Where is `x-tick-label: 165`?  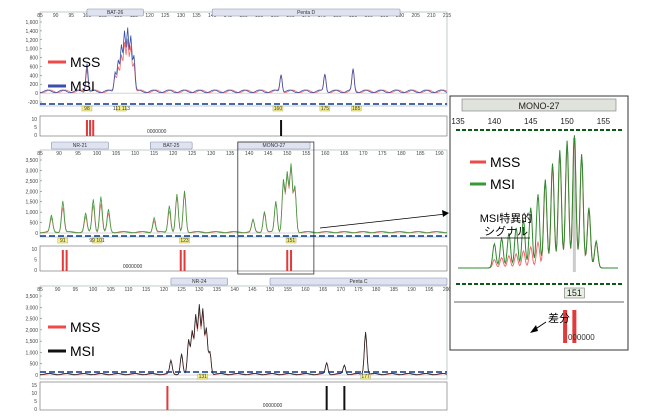 x-tick-label: 165 is located at coordinates (344, 154).